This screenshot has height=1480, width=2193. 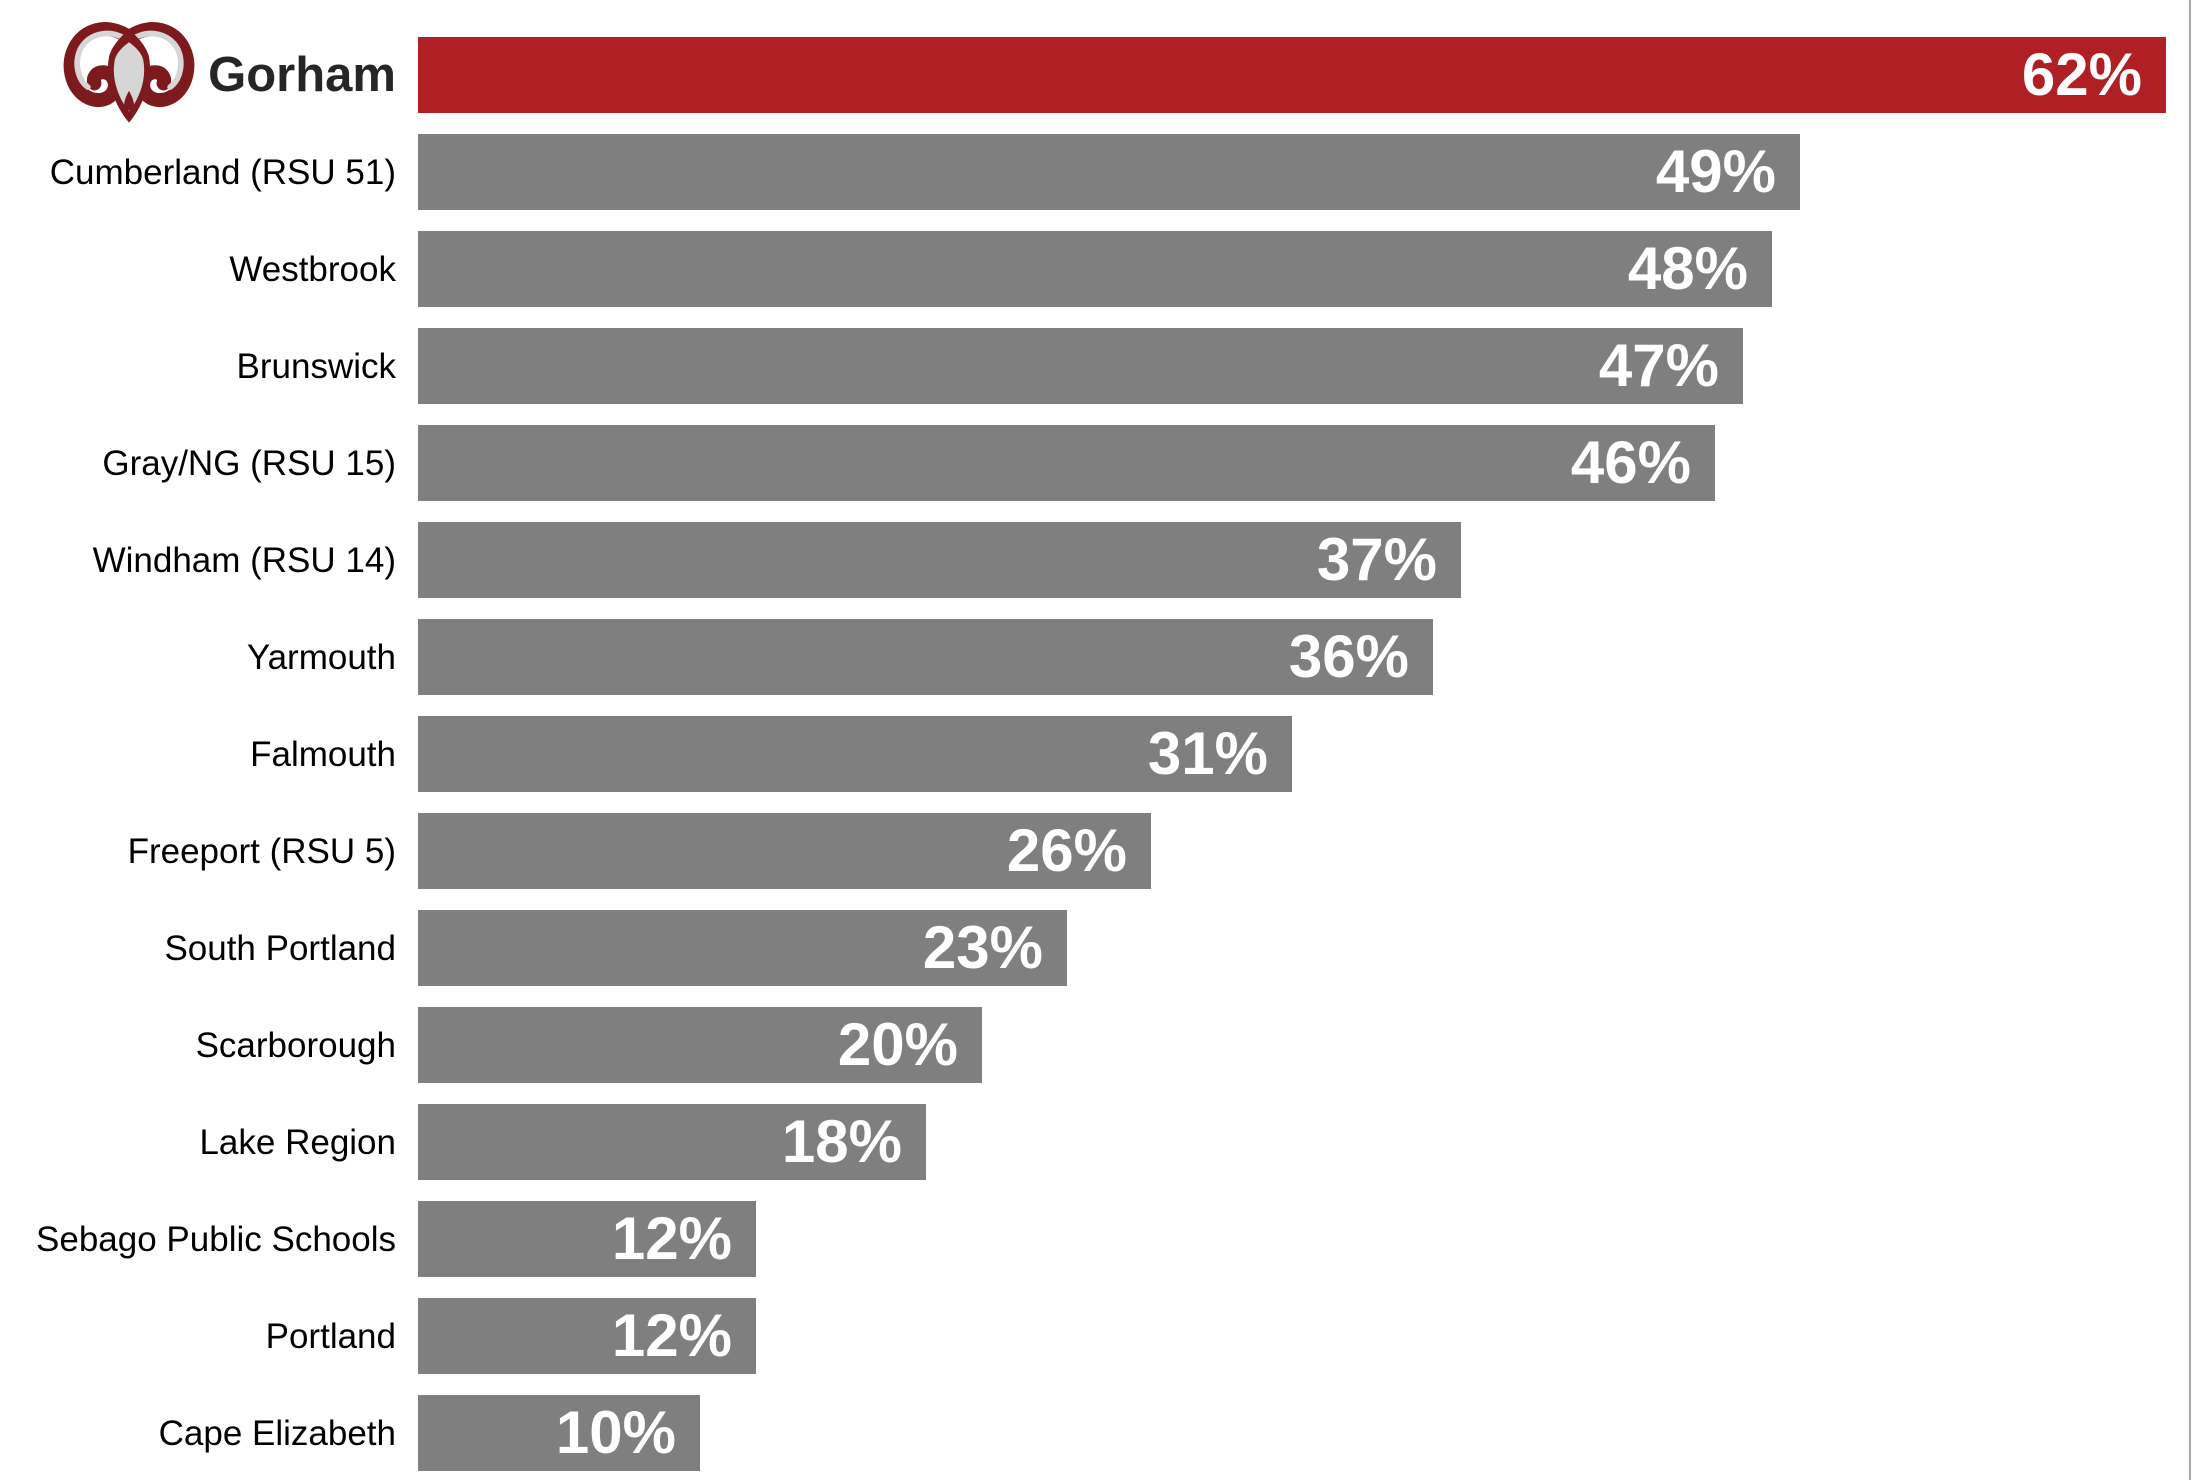 I want to click on category-label-cell: Cape Elizabeth, so click(x=209, y=1433).